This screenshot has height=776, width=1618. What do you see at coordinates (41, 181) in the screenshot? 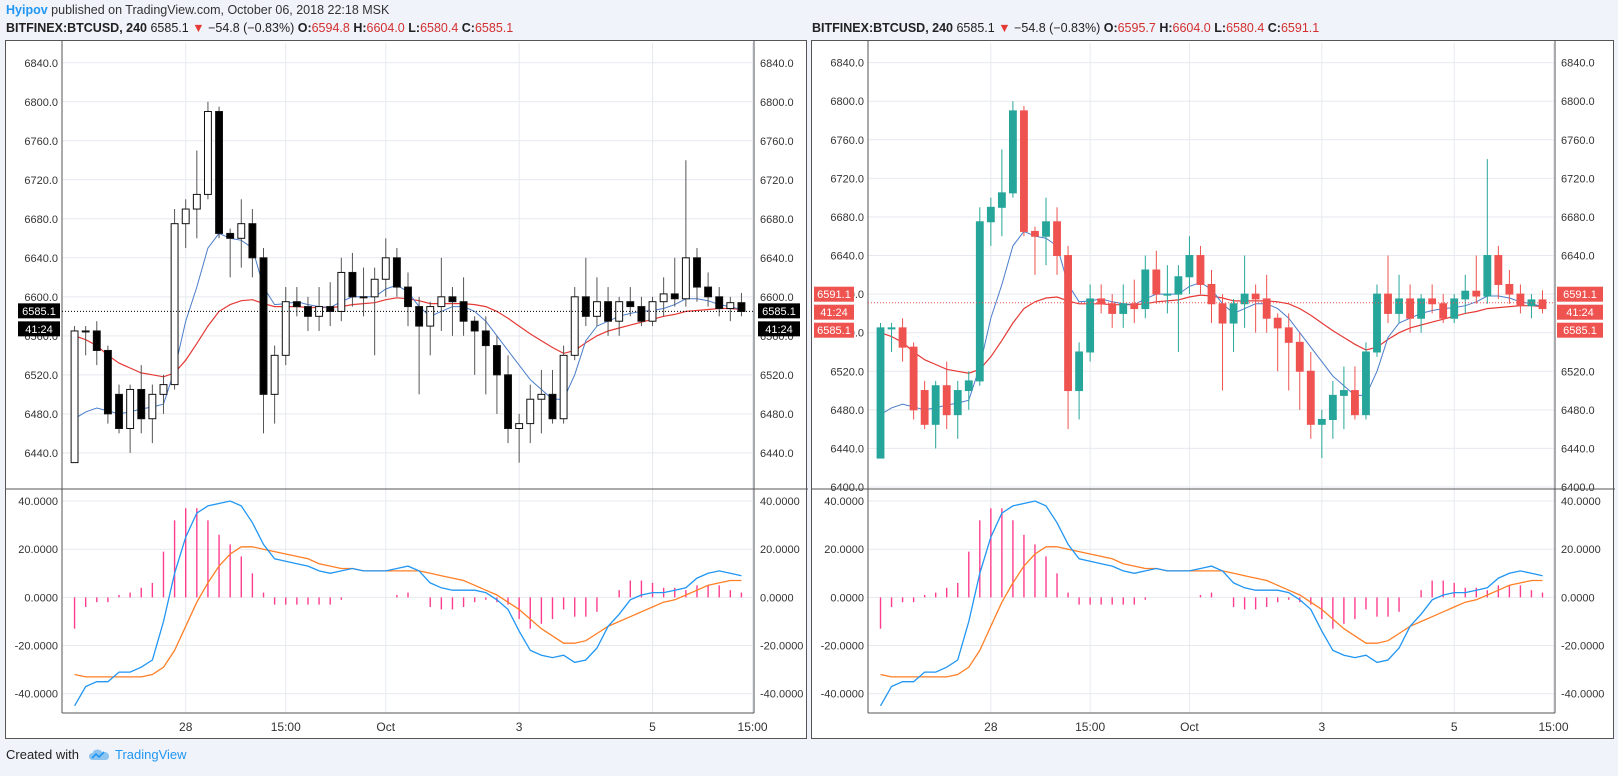
I see `price-tick-label-left: 6720.0` at bounding box center [41, 181].